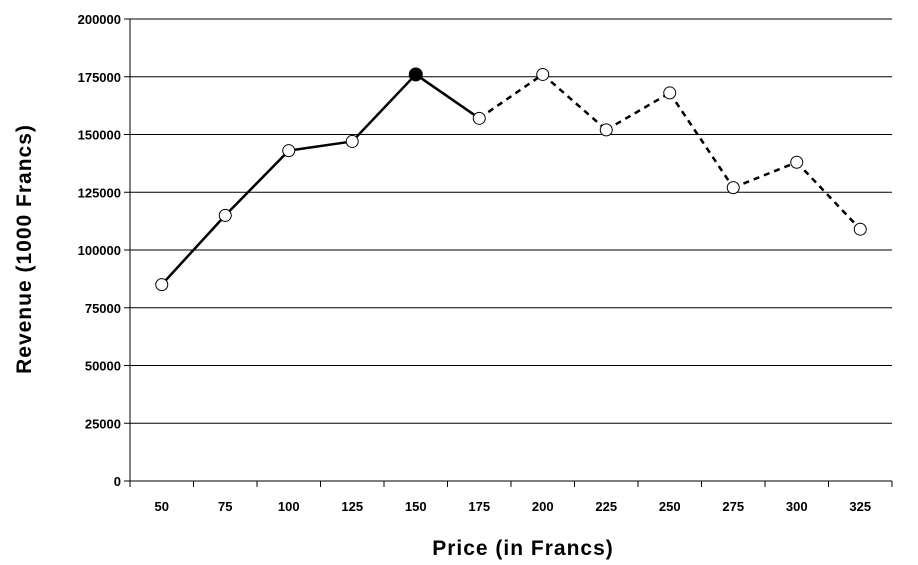 The width and height of the screenshot is (918, 565). What do you see at coordinates (479, 506) in the screenshot?
I see `x-tick-label: 175` at bounding box center [479, 506].